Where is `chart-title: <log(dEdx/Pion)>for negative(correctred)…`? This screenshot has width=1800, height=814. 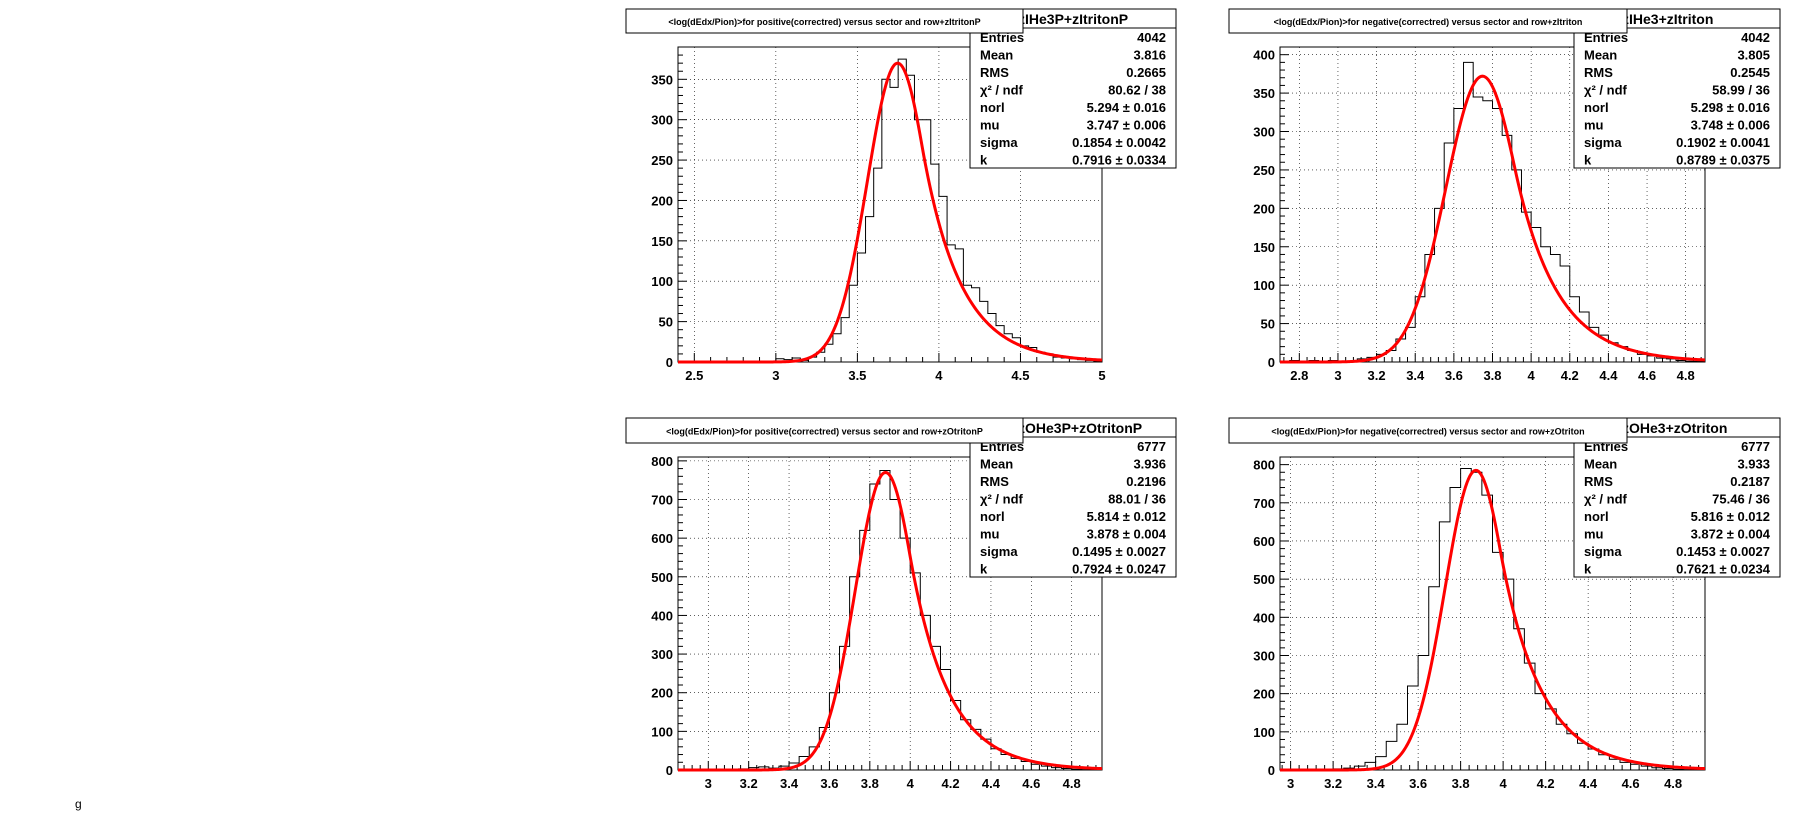 chart-title: <log(dEdx/Pion)>for negative(correctred)… is located at coordinates (1427, 432).